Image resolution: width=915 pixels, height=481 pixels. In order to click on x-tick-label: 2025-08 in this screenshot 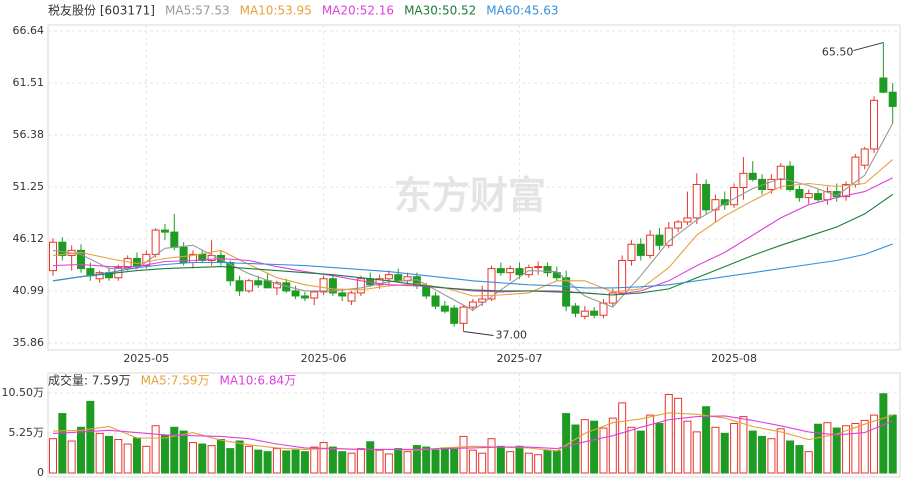, I will do `click(734, 358)`.